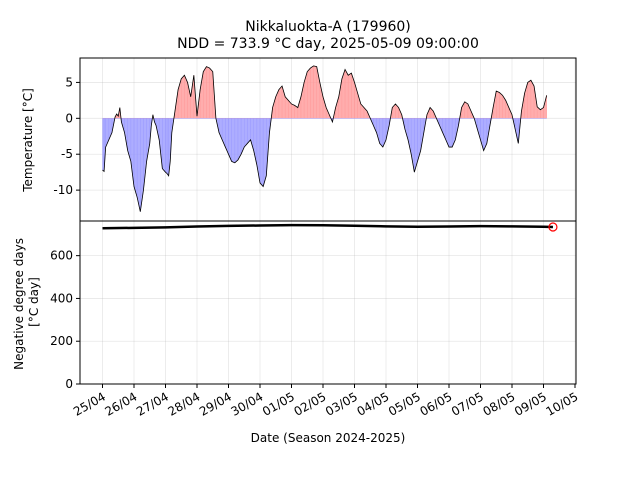  I want to click on ndd-y-tick-label: 0, so click(69, 384).